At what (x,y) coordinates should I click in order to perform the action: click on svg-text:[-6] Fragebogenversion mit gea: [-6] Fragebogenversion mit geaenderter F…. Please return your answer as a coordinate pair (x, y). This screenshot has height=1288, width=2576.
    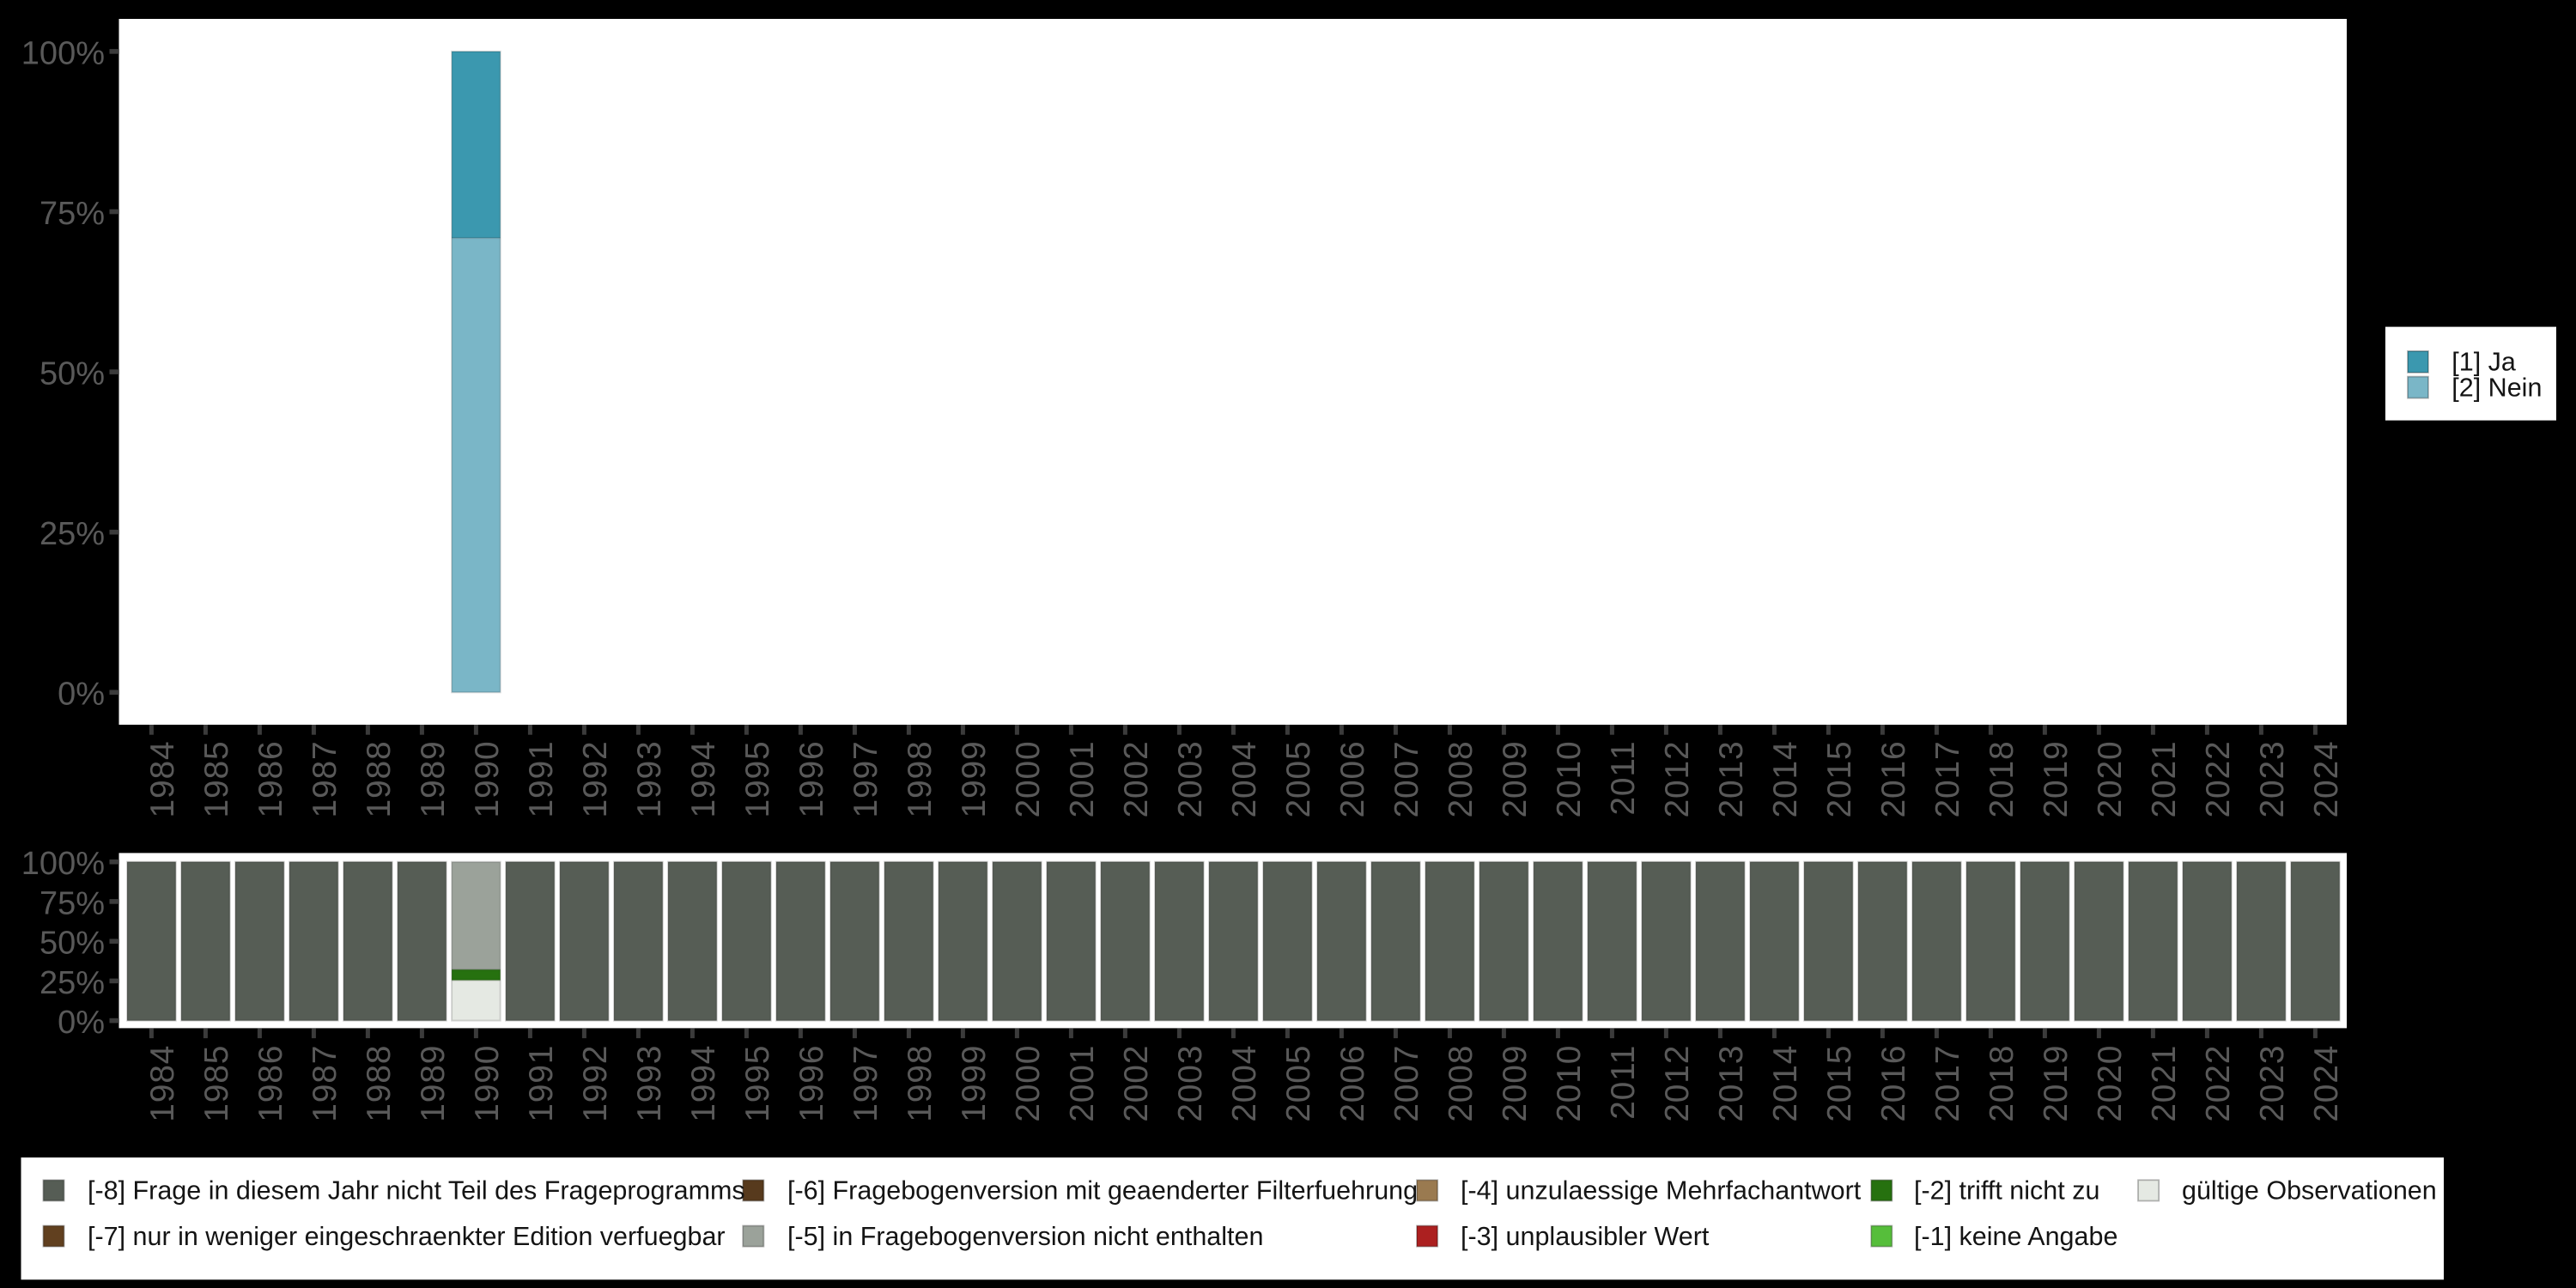
    Looking at the image, I should click on (1102, 1191).